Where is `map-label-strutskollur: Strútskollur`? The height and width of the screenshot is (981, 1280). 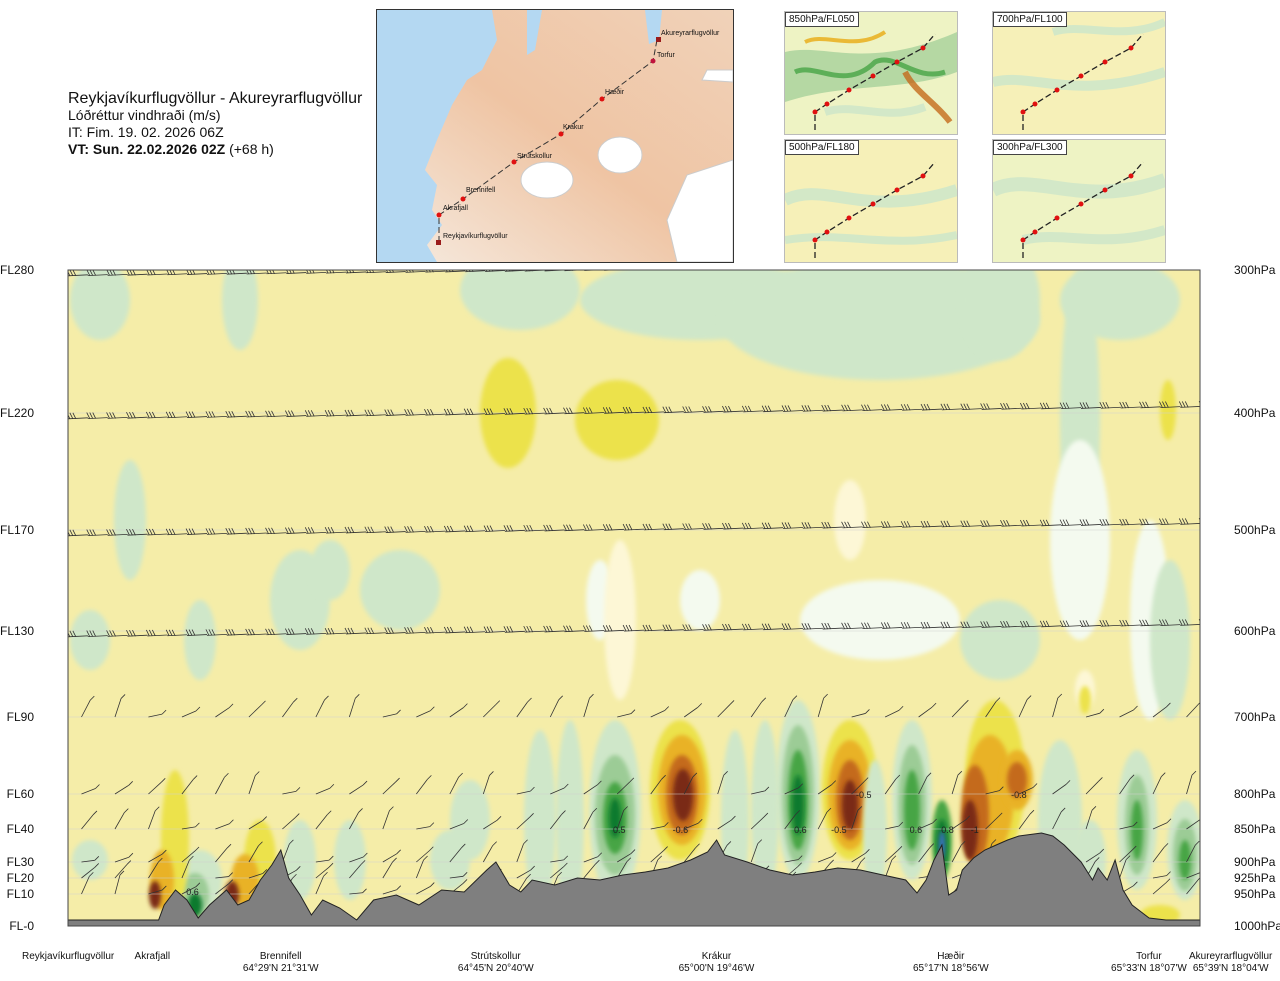
map-label-strutskollur: Strútskollur is located at coordinates (535, 156).